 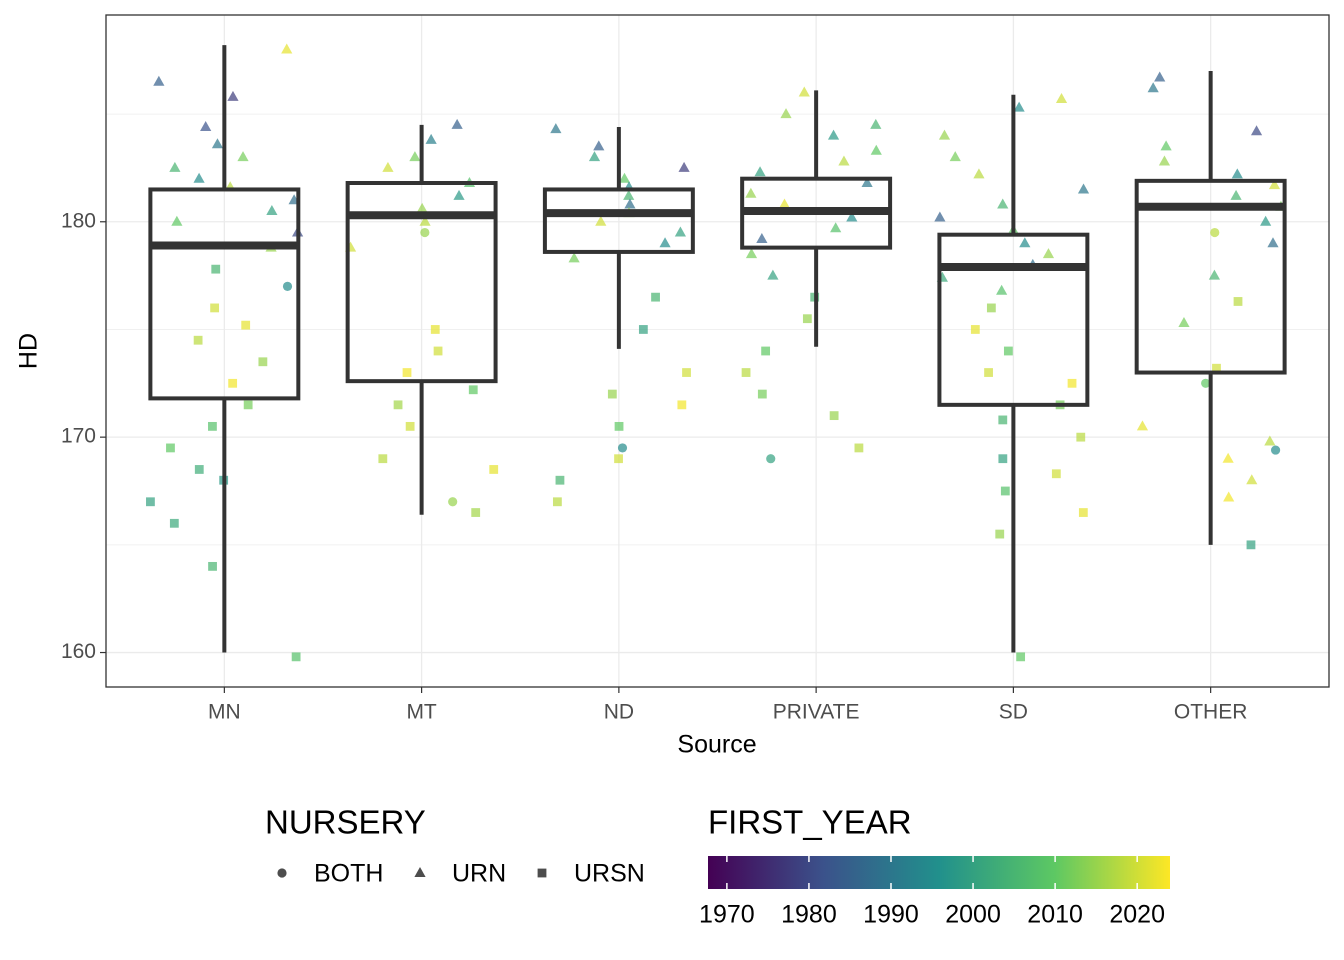 What do you see at coordinates (1137, 915) in the screenshot?
I see `colorbar-label: 2020` at bounding box center [1137, 915].